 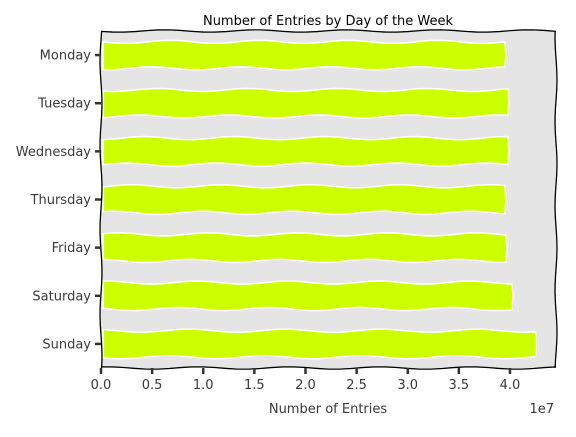 What do you see at coordinates (308, 296) in the screenshot?
I see `bar-saturday` at bounding box center [308, 296].